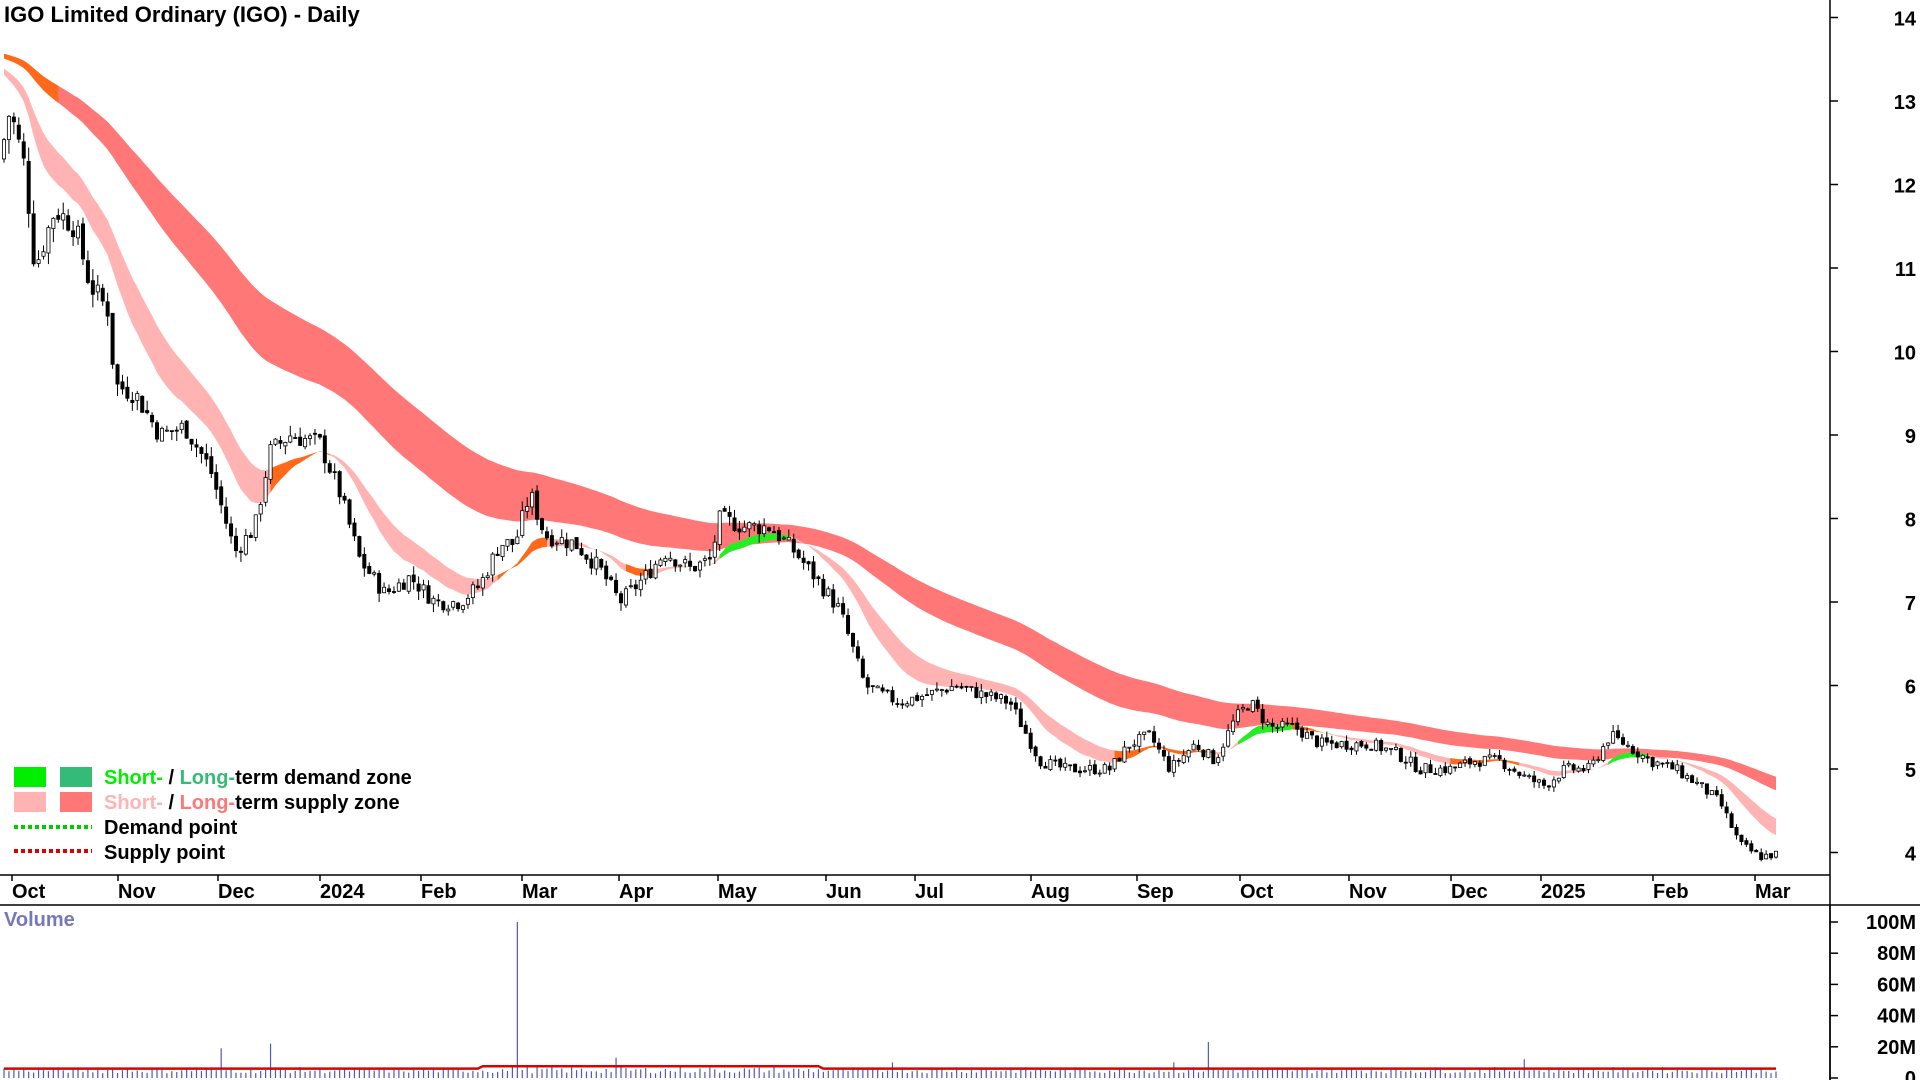 This screenshot has width=1920, height=1080. Describe the element at coordinates (1911, 855) in the screenshot. I see `price-tick-label: 4` at that location.